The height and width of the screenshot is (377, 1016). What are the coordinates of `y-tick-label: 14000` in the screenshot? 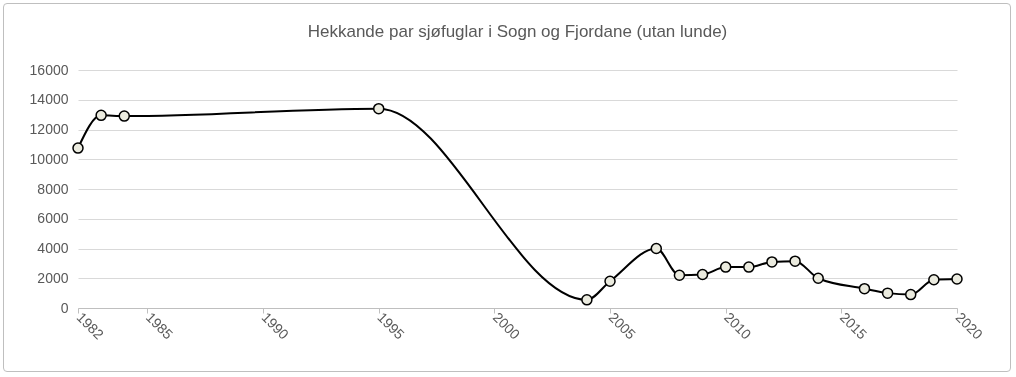 It's located at (49, 99).